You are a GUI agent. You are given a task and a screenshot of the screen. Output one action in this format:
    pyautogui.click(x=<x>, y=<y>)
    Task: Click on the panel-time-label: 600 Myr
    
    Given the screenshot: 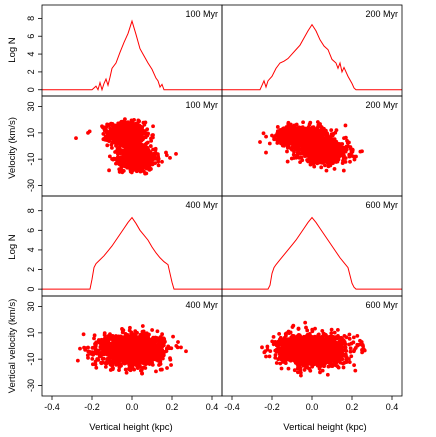 What is the action you would take?
    pyautogui.click(x=381, y=205)
    